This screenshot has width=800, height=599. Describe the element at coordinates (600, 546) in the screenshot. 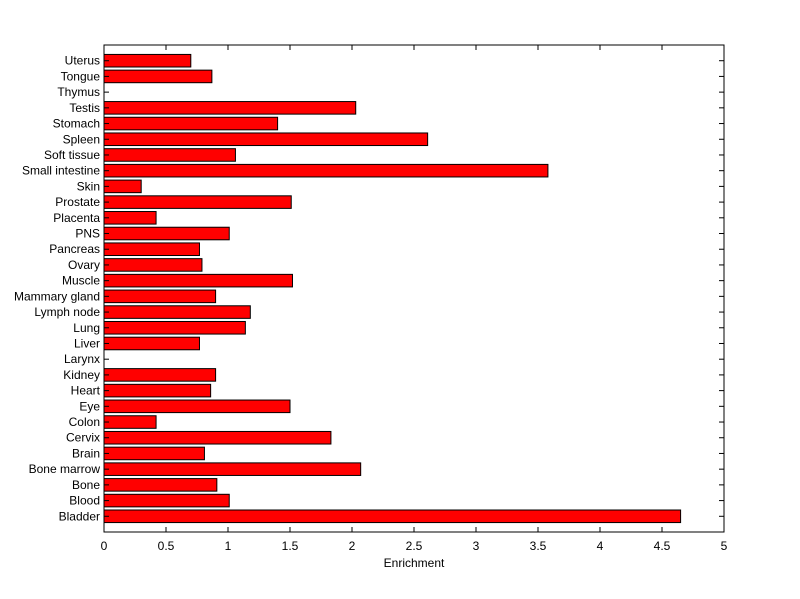

I see `x-tick-label-8: 4` at that location.